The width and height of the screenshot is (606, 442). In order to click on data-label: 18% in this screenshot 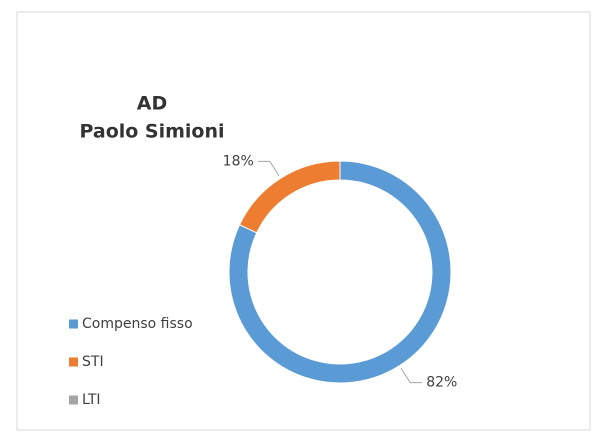, I will do `click(238, 161)`.